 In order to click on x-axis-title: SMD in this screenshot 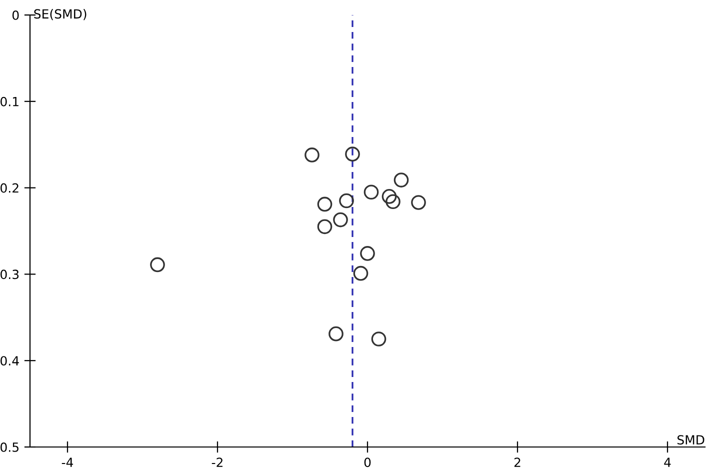, I will do `click(690, 440)`.